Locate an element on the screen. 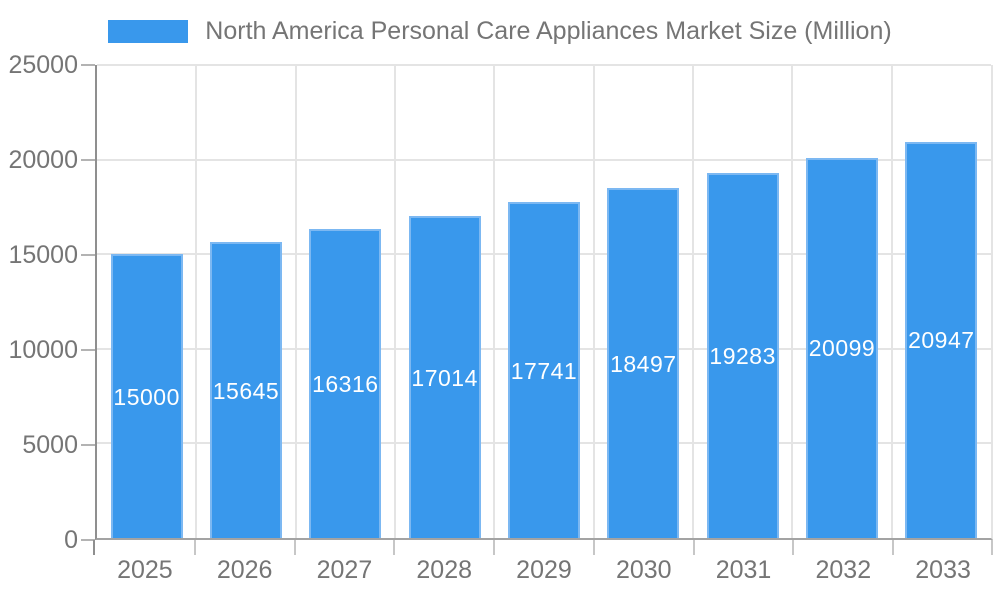 The width and height of the screenshot is (1000, 600). x-axis: 2025 2026 2027 2028 2029 2030 2031 2032 2033 is located at coordinates (544, 570).